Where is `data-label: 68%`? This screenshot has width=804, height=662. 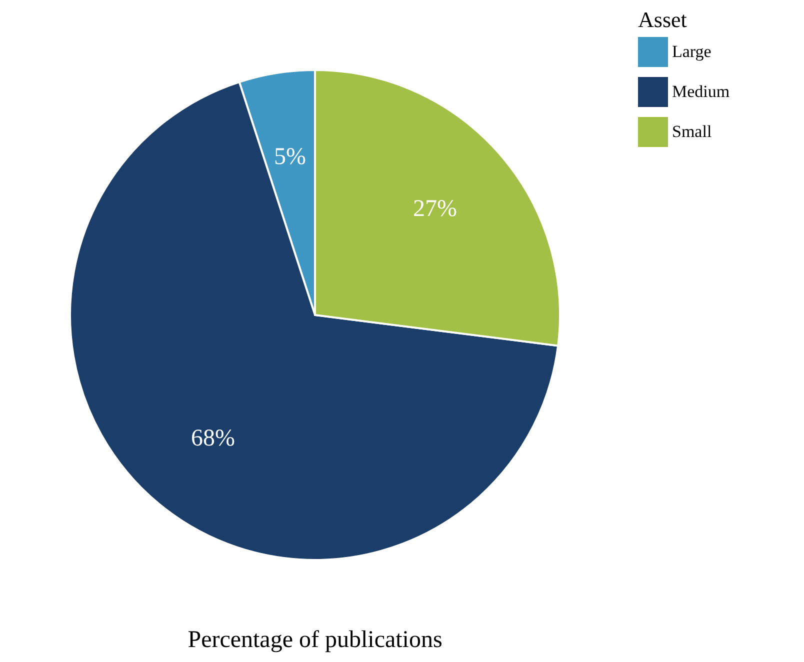
data-label: 68% is located at coordinates (213, 438).